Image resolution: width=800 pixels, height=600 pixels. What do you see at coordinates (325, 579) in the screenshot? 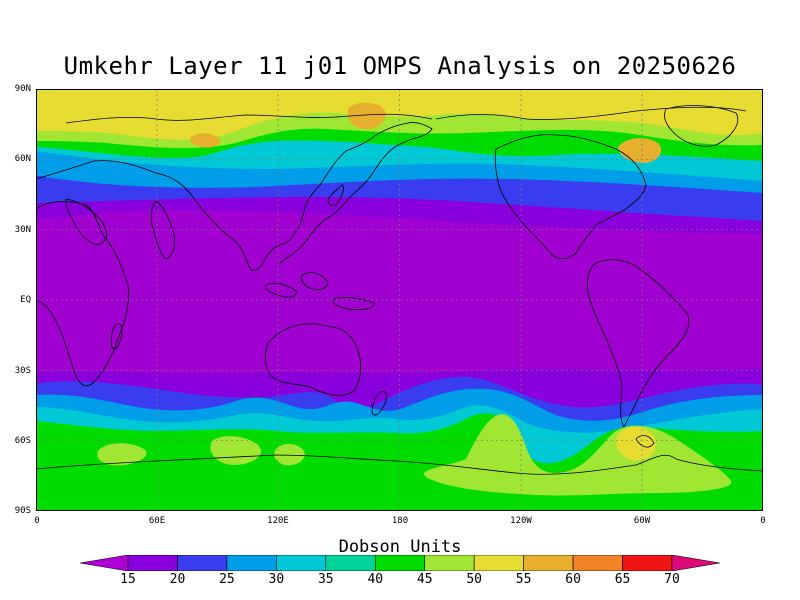
I see `colorbar-tick-label: 35` at bounding box center [325, 579].